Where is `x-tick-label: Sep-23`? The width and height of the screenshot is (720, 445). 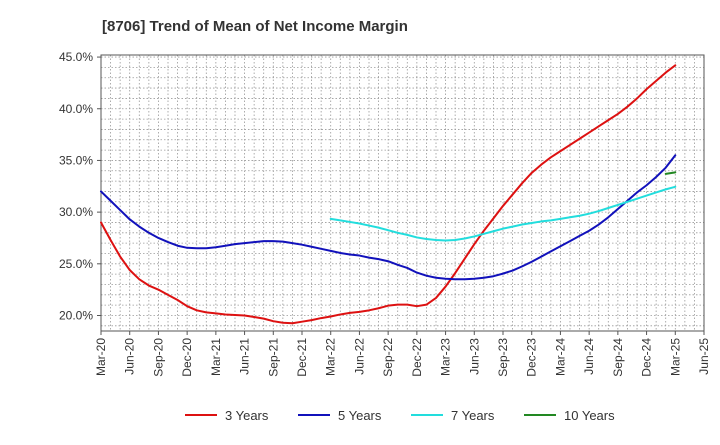
x-tick-label: Sep-23 is located at coordinates (503, 357).